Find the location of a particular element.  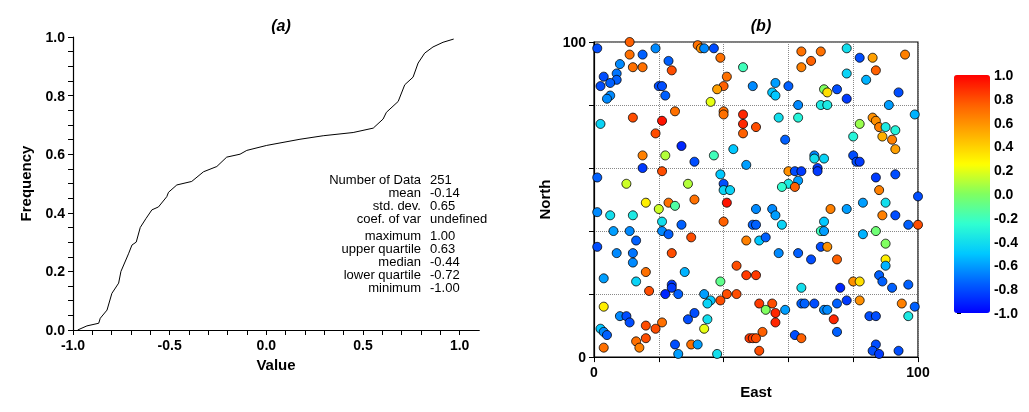

y-axis-title: Frequency is located at coordinates (25, 183).